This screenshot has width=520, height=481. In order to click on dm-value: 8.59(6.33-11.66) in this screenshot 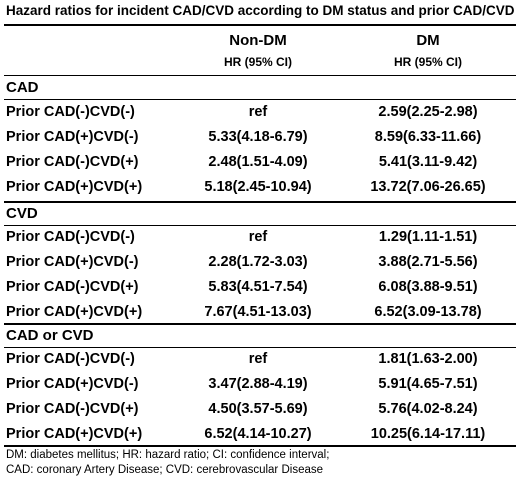, I will do `click(428, 137)`.